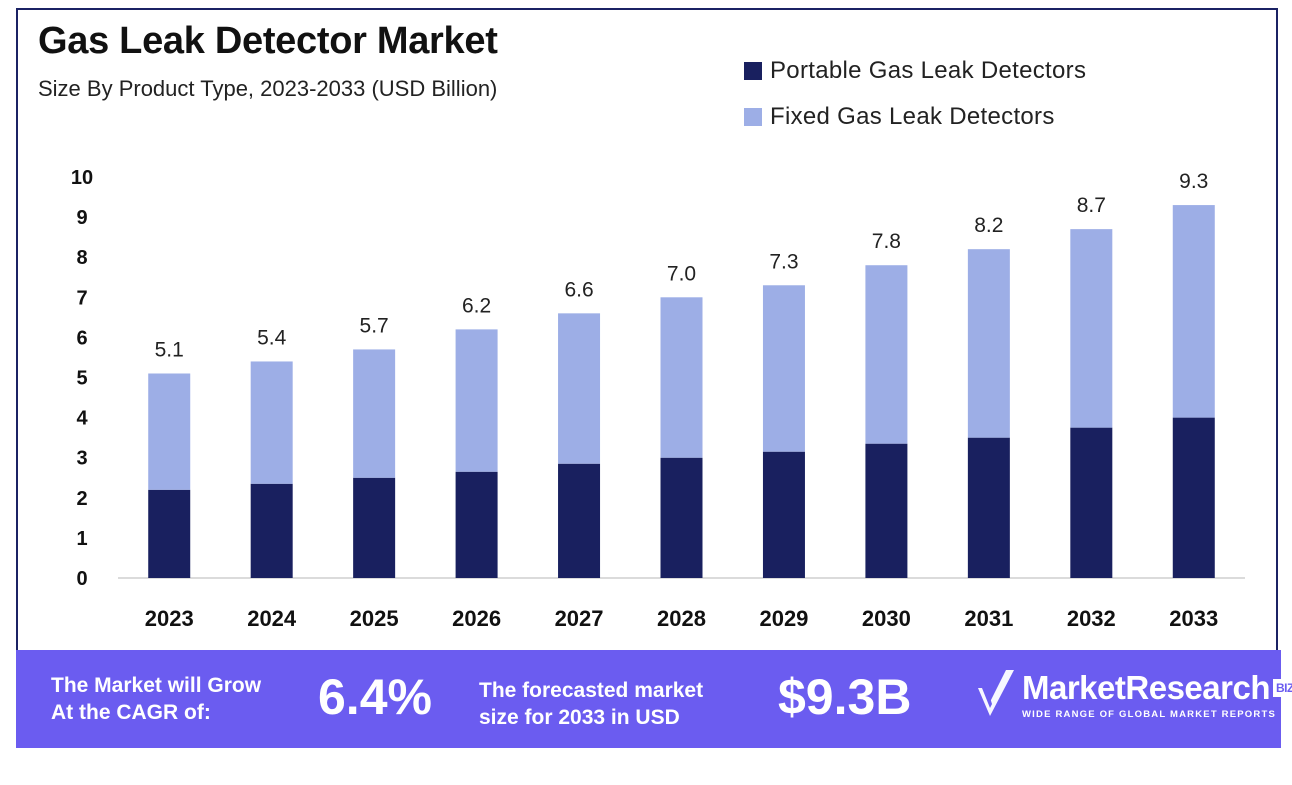  I want to click on data-label-total: 7.0, so click(681, 273).